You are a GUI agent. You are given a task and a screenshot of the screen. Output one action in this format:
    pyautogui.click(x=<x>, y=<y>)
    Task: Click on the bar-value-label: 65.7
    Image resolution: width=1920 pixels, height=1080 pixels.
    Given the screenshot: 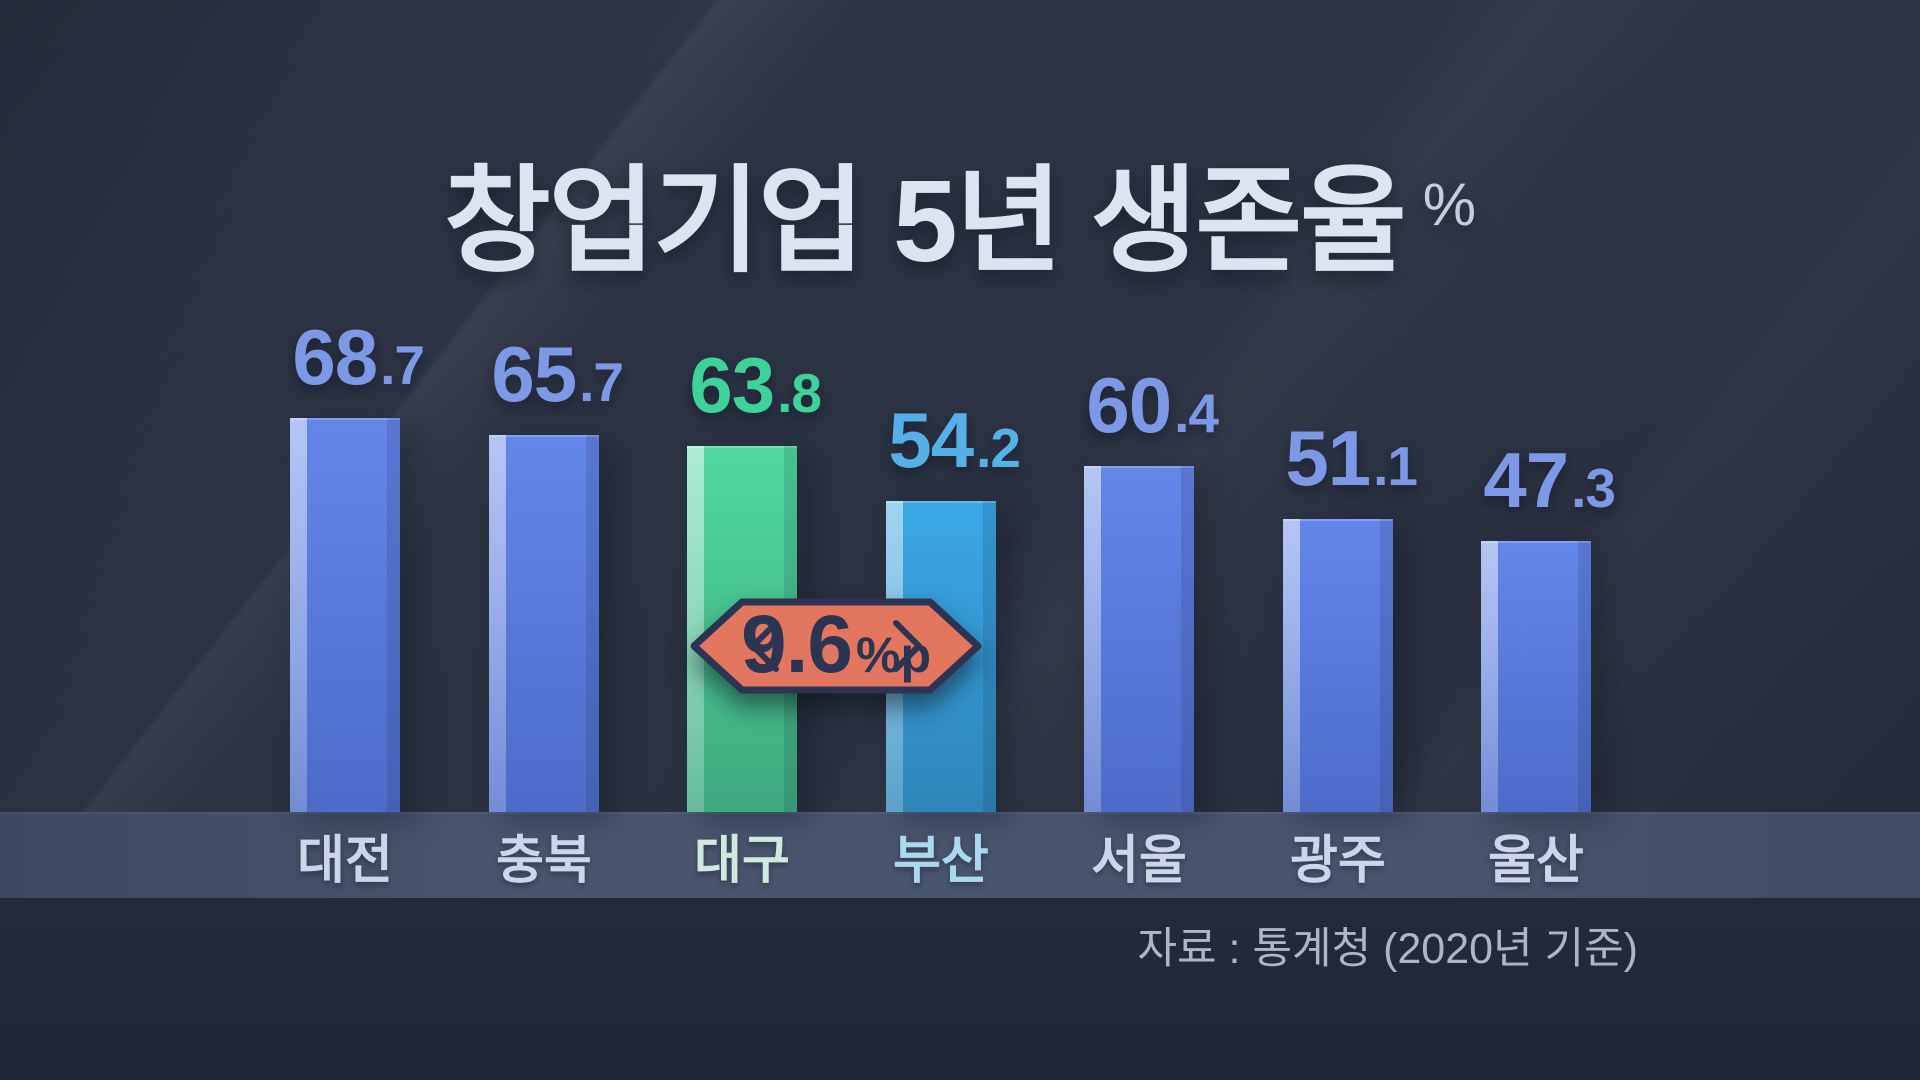 What is the action you would take?
    pyautogui.click(x=557, y=374)
    